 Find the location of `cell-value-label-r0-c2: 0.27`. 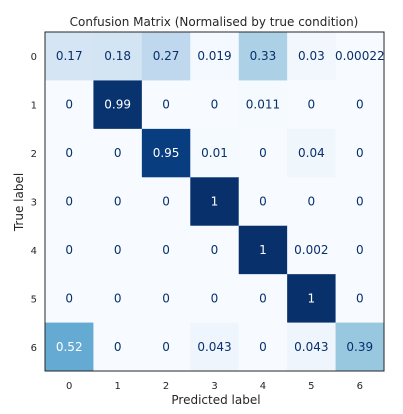

cell-value-label-r0-c2: 0.27 is located at coordinates (166, 56).